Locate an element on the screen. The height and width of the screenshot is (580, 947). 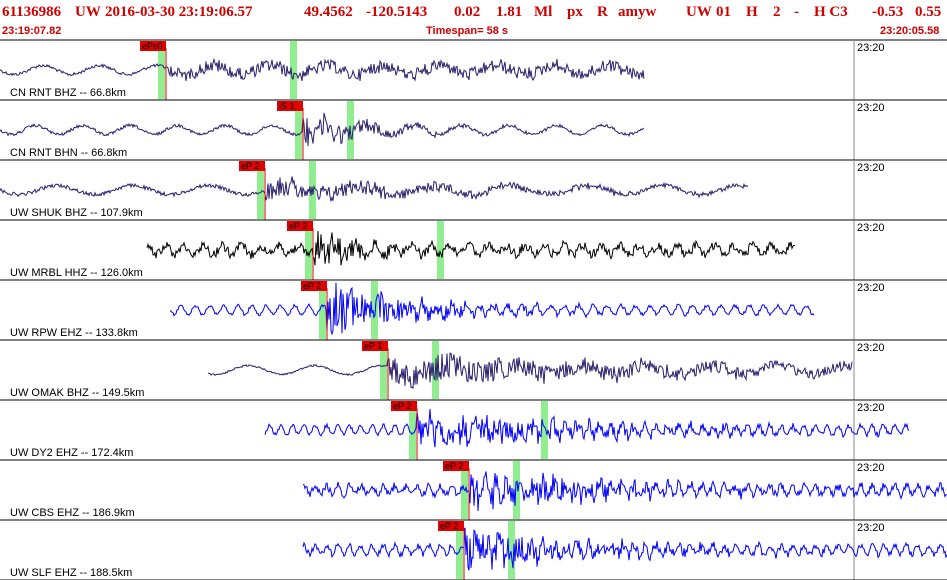
event-id: 61136986 is located at coordinates (32, 12).